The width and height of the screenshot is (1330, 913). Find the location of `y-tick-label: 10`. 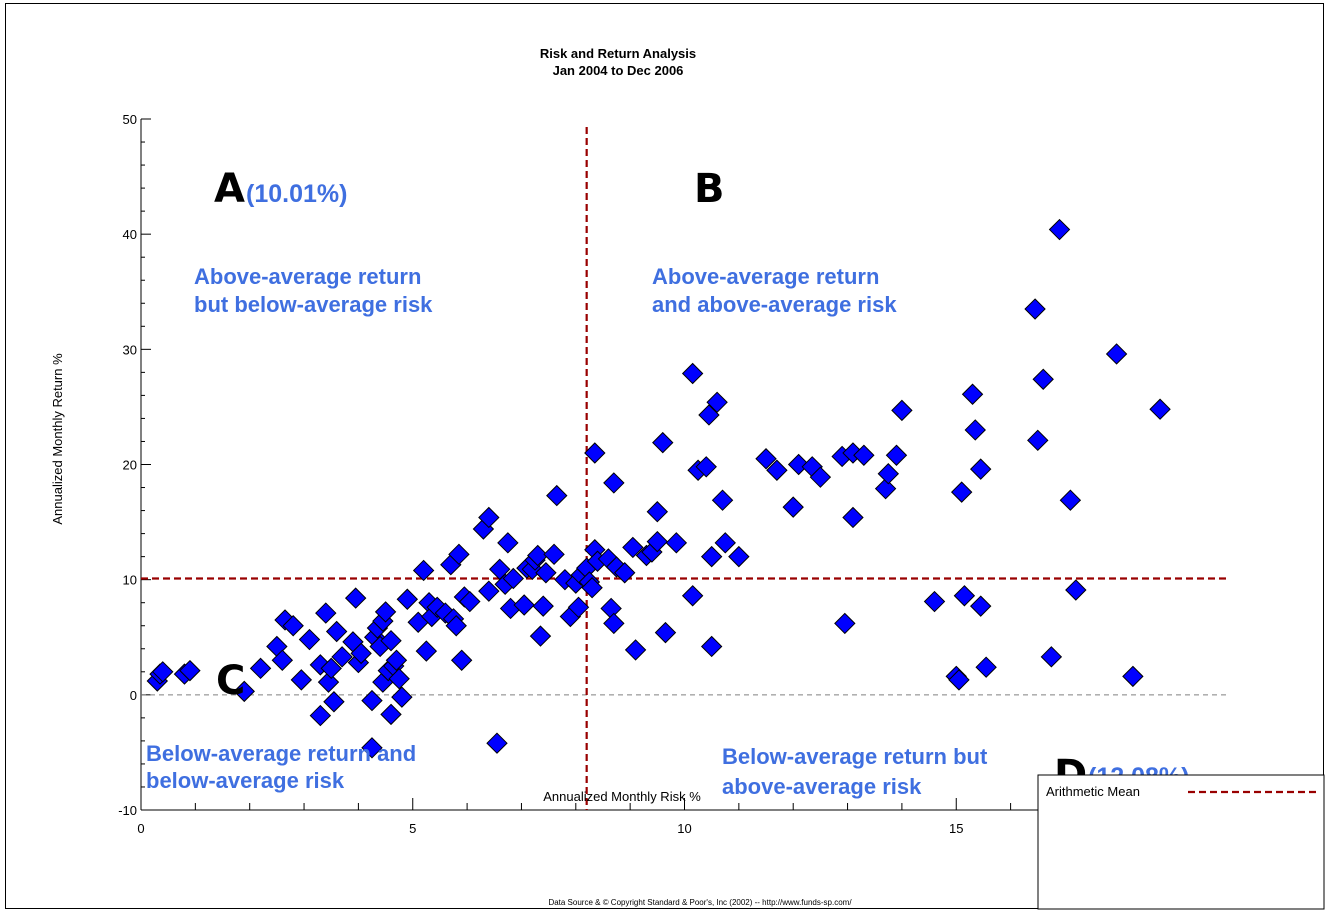

y-tick-label: 10 is located at coordinates (130, 580).